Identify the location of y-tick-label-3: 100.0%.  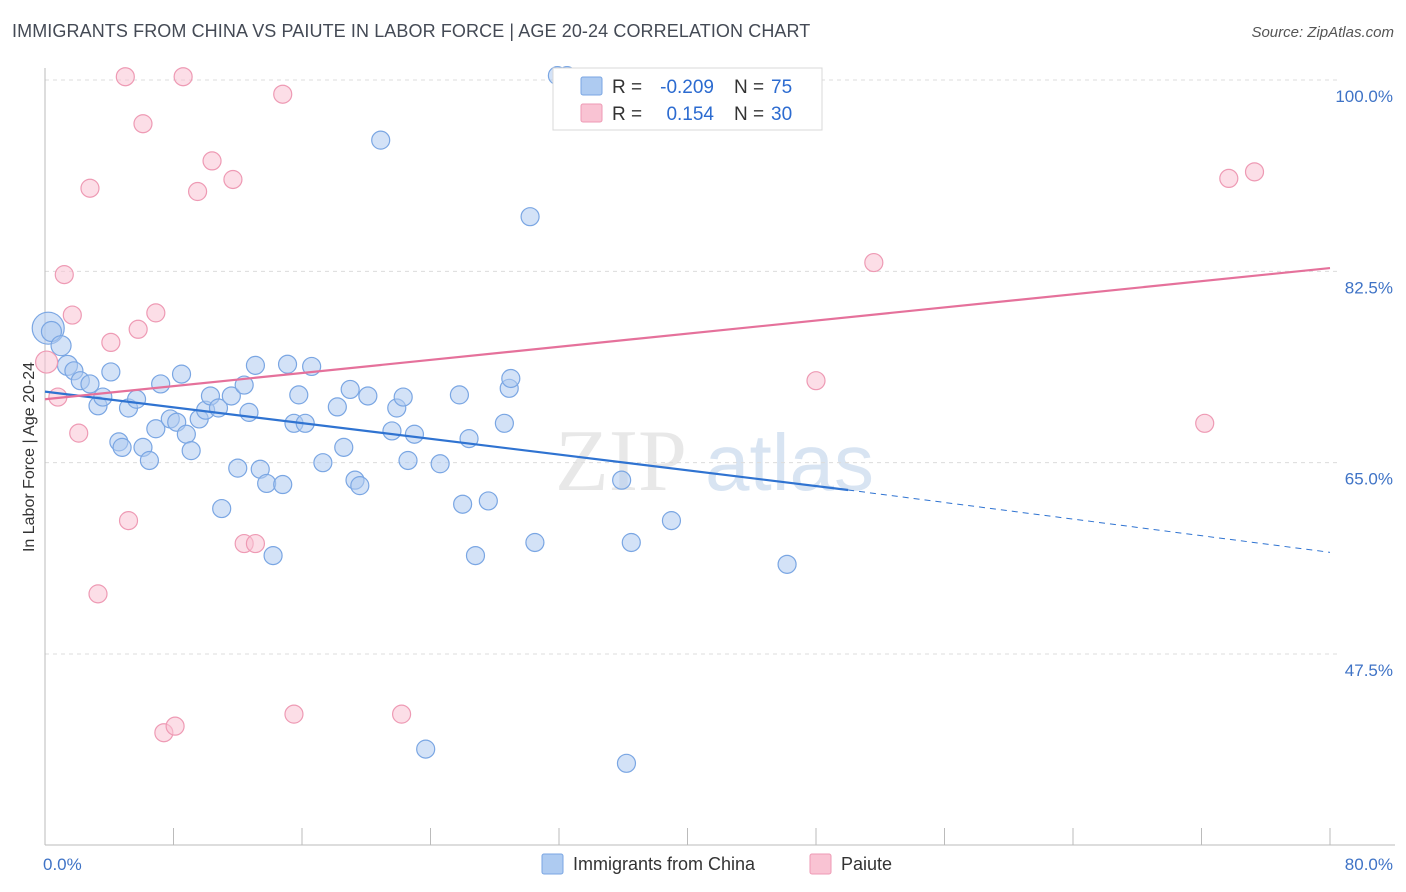
(1364, 96).